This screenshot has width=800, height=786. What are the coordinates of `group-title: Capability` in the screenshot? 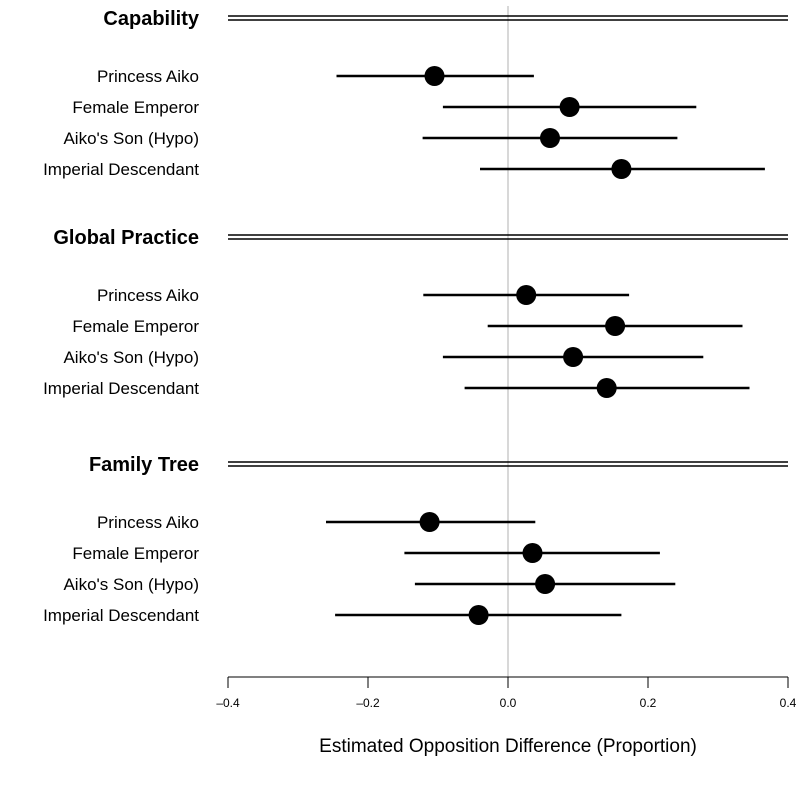 It's located at (151, 19).